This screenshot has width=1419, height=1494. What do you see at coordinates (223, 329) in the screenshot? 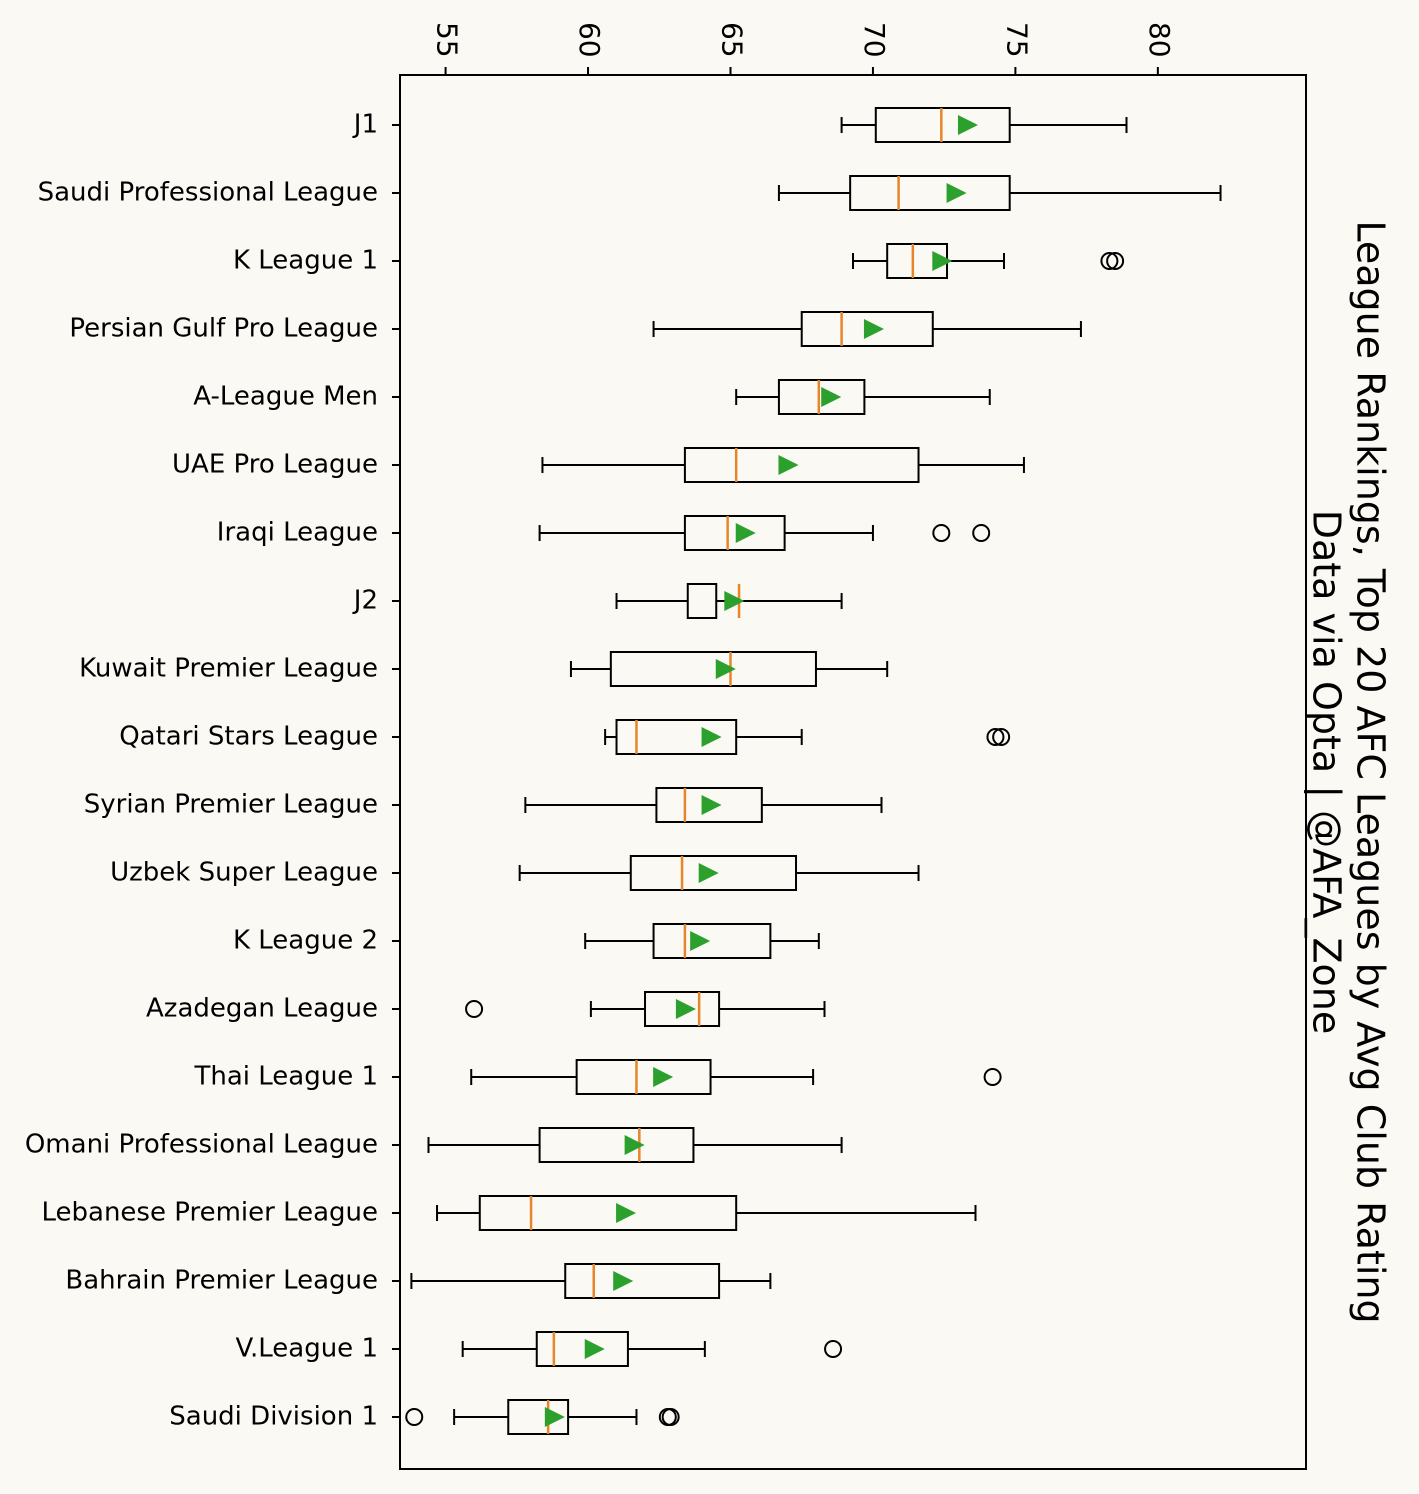
I see `league-label: Persian Gulf Pro League` at bounding box center [223, 329].